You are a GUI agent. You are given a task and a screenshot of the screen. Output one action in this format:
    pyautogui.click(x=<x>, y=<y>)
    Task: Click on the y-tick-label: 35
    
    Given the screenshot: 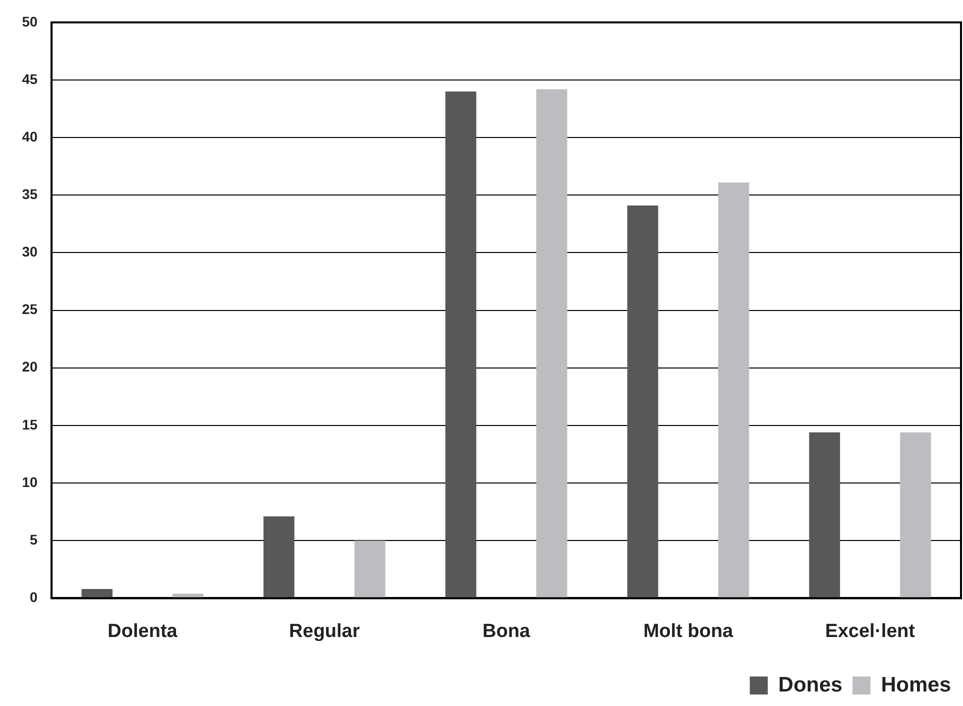 What is the action you would take?
    pyautogui.click(x=30, y=194)
    